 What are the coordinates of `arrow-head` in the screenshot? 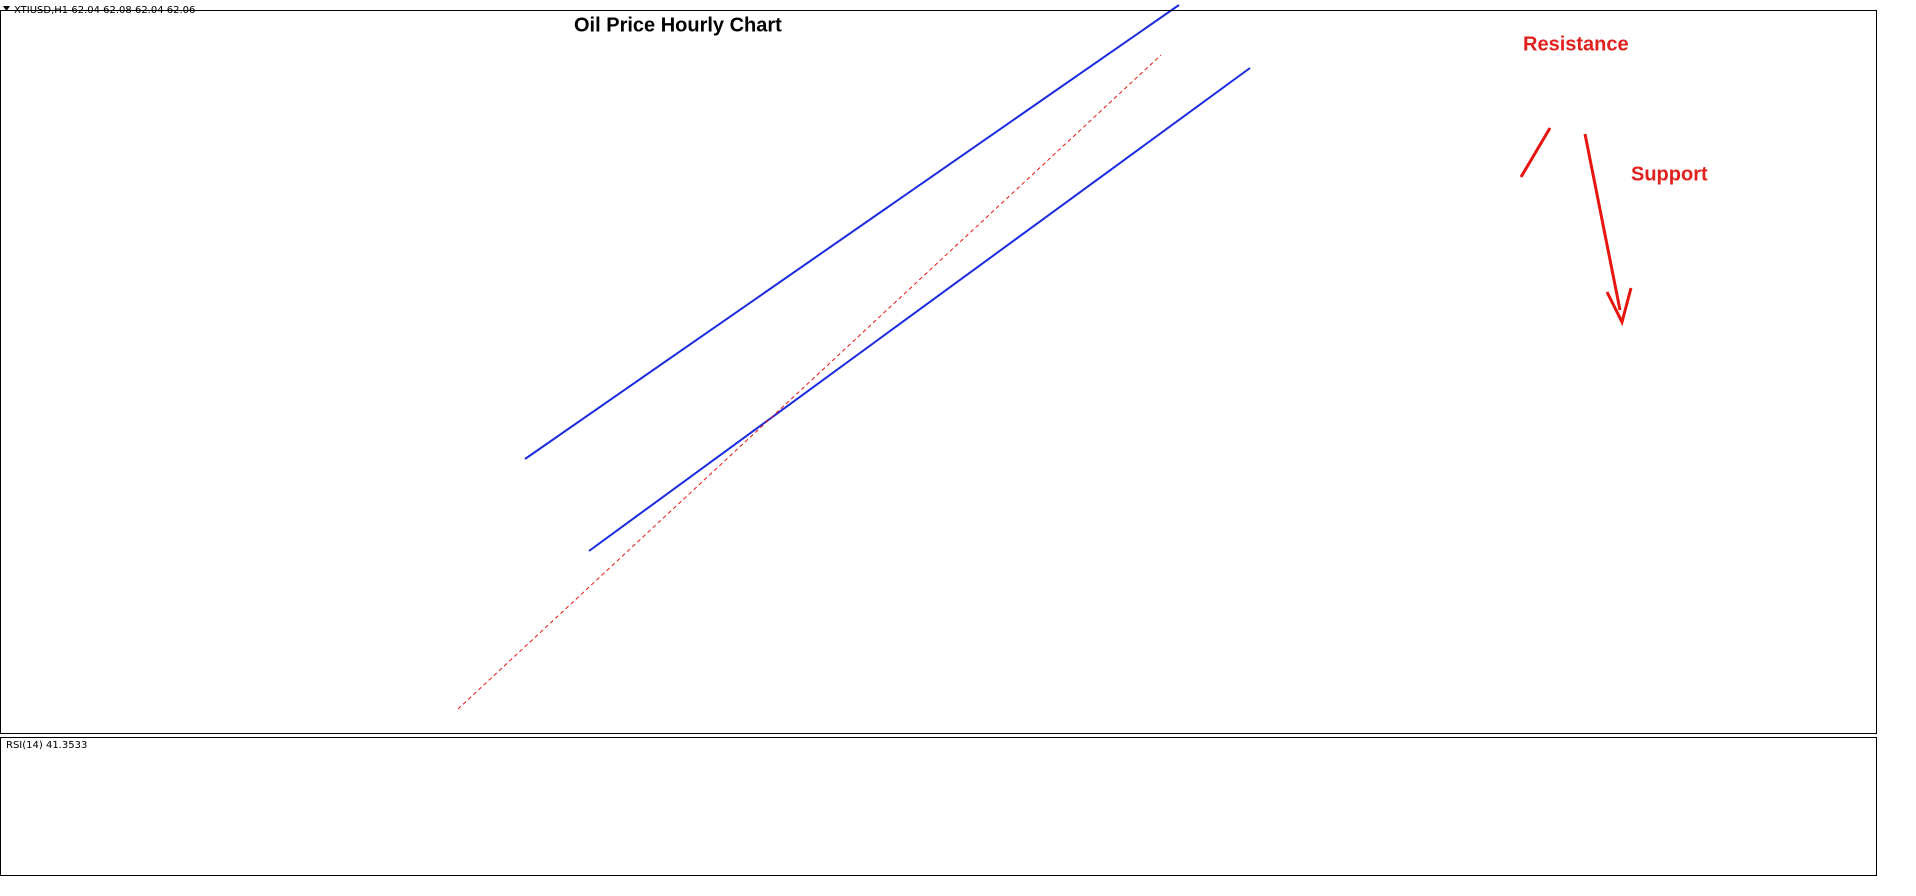 It's located at (1619, 307).